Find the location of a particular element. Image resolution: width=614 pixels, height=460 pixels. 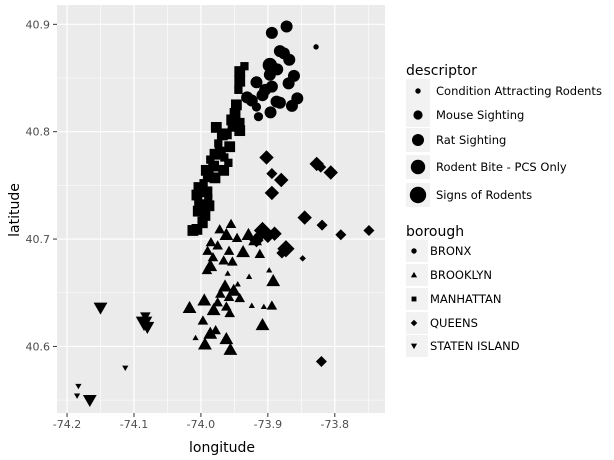

size-legend-label: Signs of Rodents is located at coordinates (484, 195).